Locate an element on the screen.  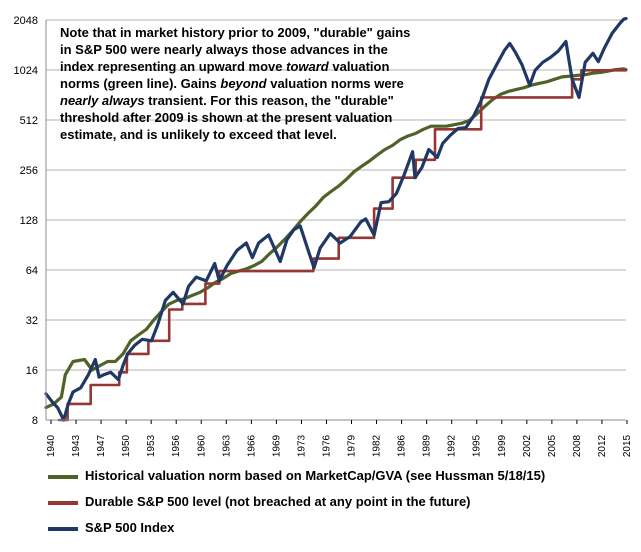
y-tick-label-128: 128 is located at coordinates (29, 221).